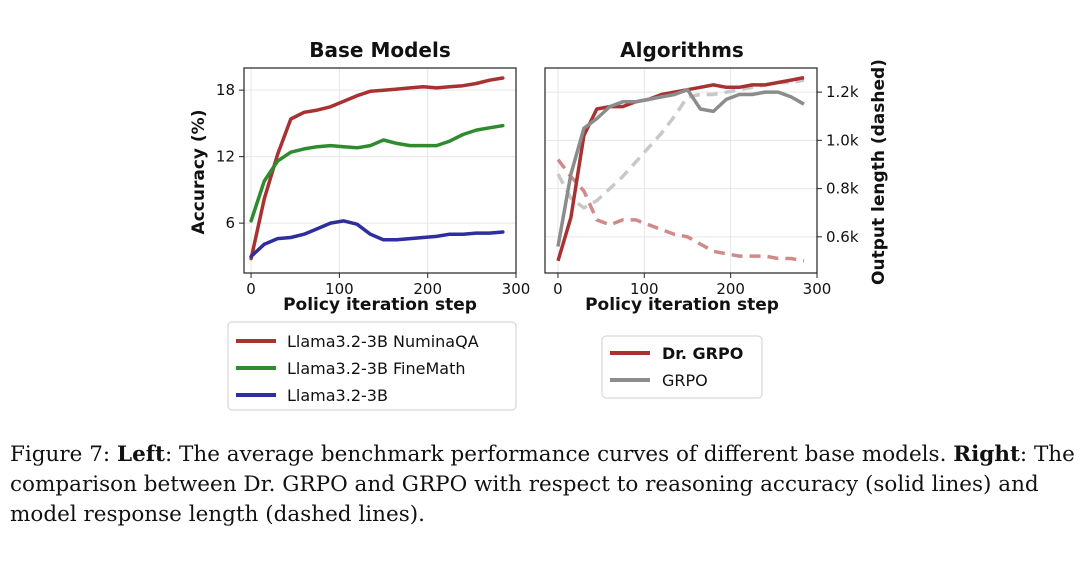 The width and height of the screenshot is (1080, 565). Describe the element at coordinates (702, 353) in the screenshot. I see `legend-label-dr-grpo: Dr. GRPO` at that location.